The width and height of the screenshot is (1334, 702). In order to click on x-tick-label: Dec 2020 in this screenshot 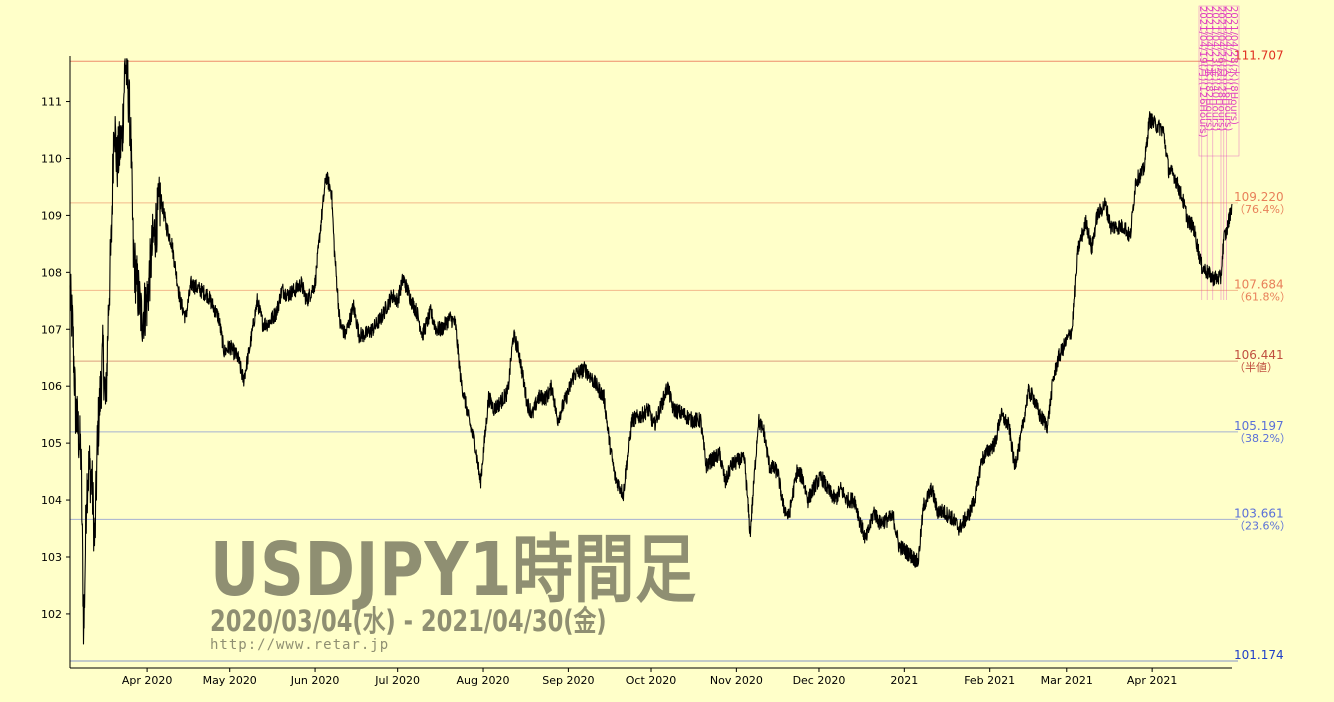, I will do `click(819, 680)`.